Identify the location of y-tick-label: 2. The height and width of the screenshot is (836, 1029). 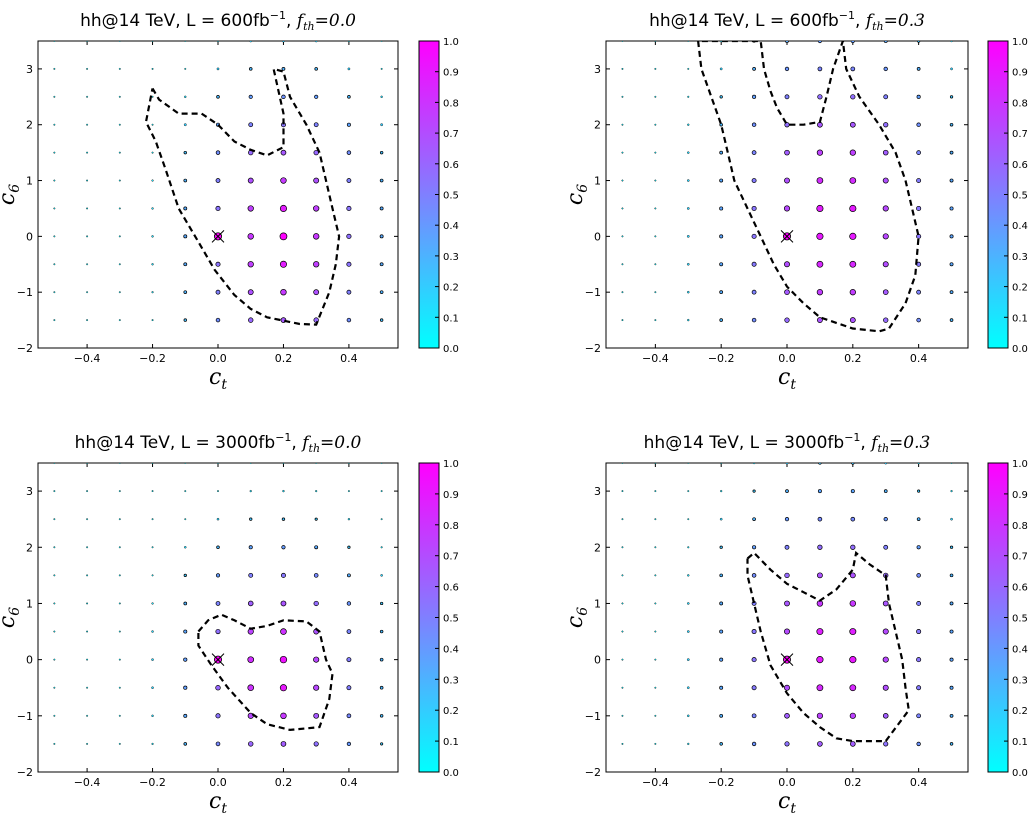
(29, 125).